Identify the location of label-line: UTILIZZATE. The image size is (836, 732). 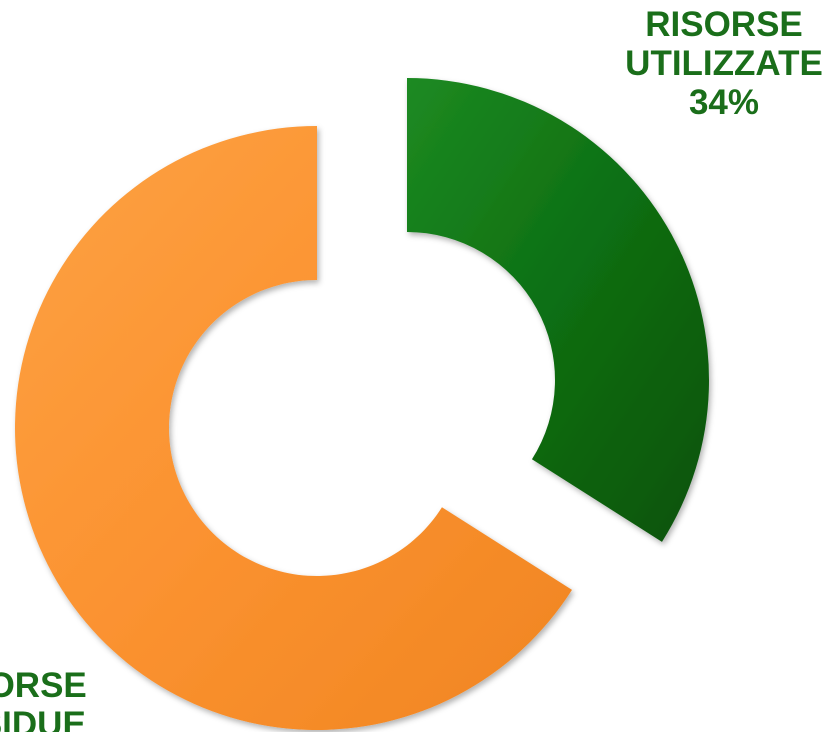
(724, 63).